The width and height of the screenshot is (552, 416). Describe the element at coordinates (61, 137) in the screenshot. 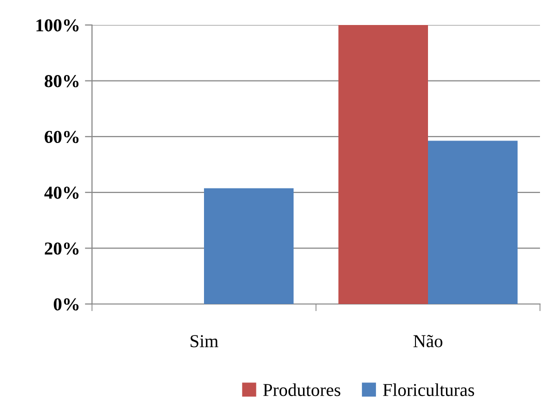

I see `y-tick-label: 60%` at that location.